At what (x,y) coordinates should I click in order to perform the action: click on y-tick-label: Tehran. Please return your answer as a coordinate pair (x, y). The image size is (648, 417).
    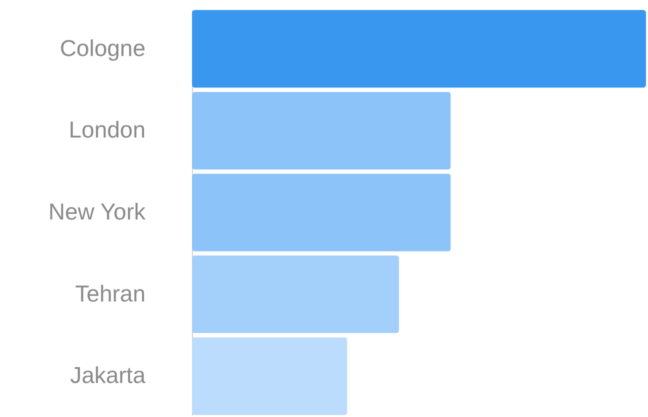
    Looking at the image, I should click on (110, 293).